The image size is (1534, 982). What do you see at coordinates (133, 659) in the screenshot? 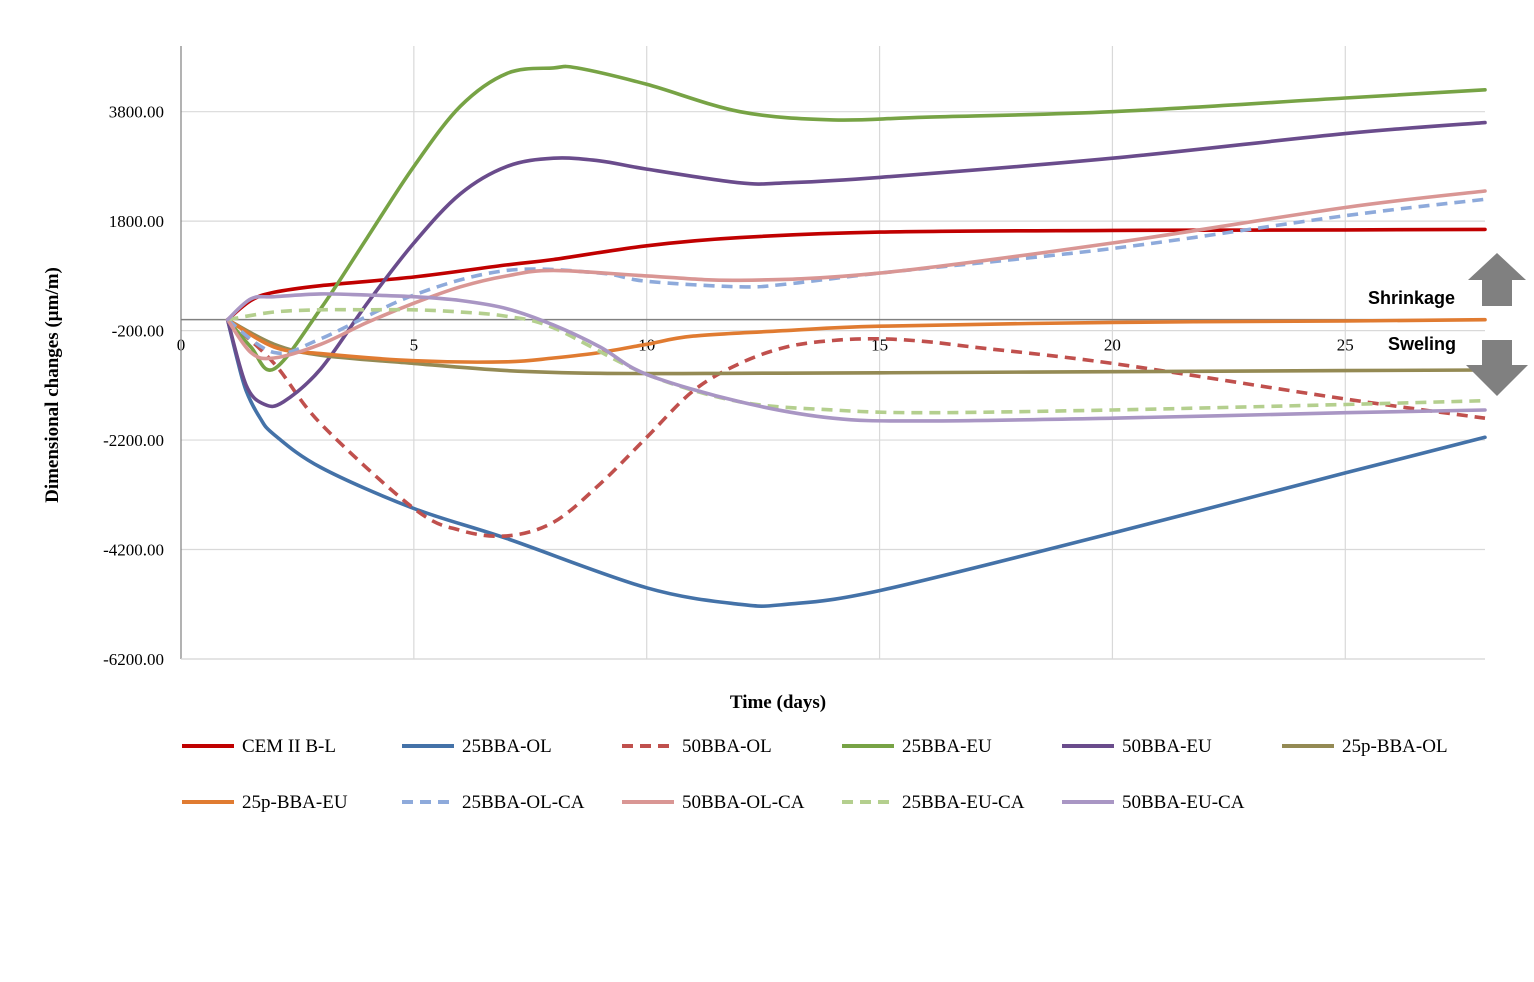
I see `y-tick-label: -6200.00` at bounding box center [133, 659].